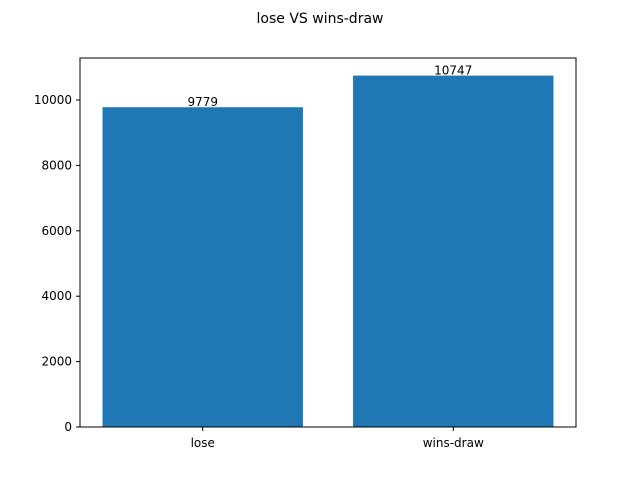 This screenshot has height=480, width=640. I want to click on y-tick-label-4000: 4000, so click(56, 296).